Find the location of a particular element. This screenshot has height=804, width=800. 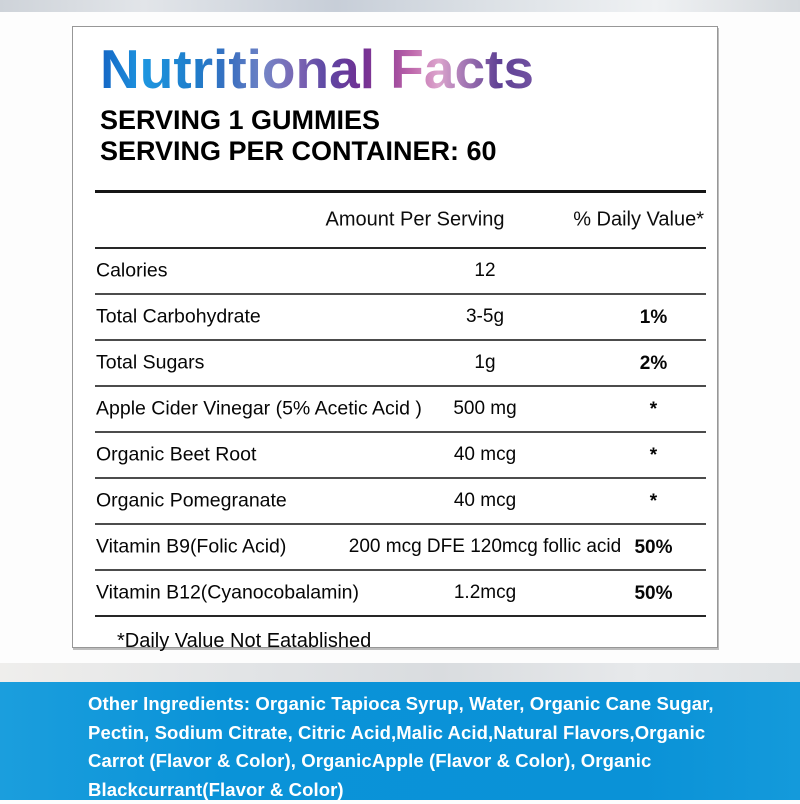

nutrient-label: Organic Beet Root is located at coordinates (176, 455).